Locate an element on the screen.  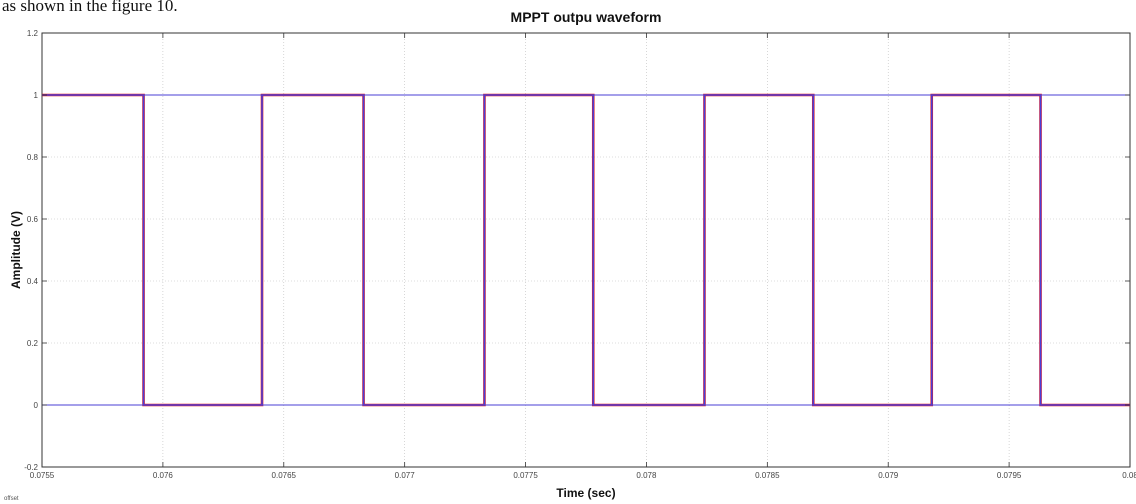
x-tick-label: 0.077 is located at coordinates (405, 475).